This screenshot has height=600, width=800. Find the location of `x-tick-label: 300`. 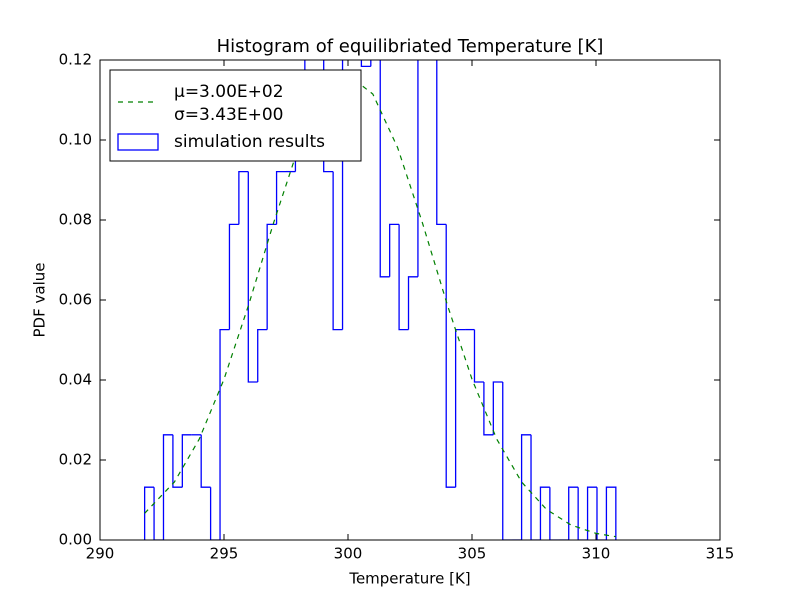

x-tick-label: 300 is located at coordinates (348, 554).